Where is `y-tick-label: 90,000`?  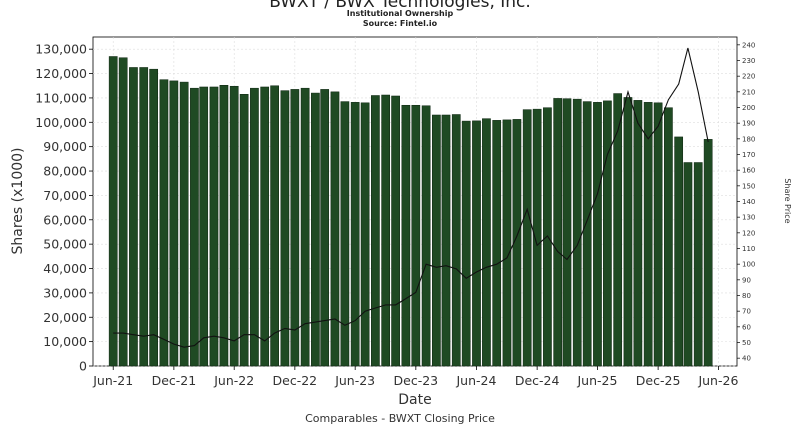 y-tick-label: 90,000 is located at coordinates (65, 146).